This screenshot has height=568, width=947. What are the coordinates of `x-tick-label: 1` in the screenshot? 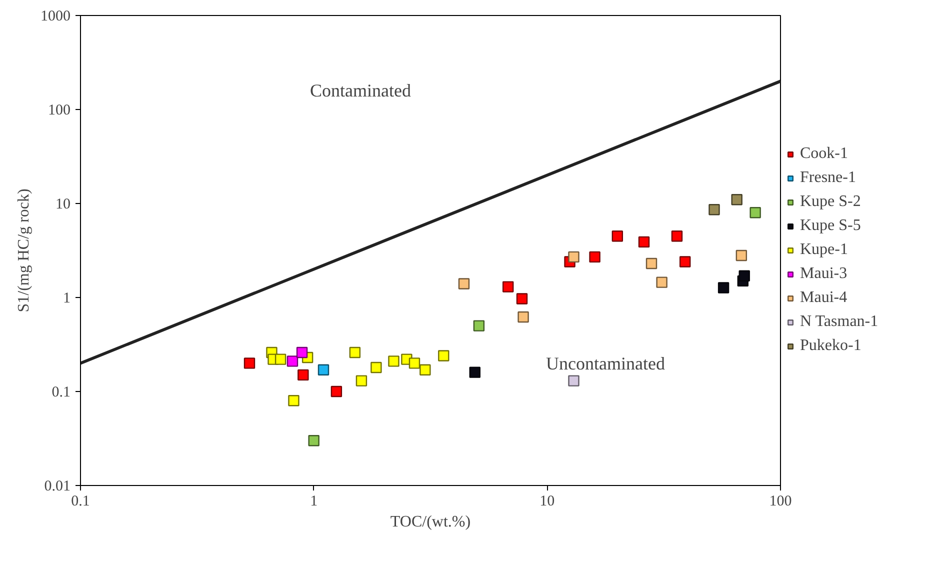 It's located at (314, 502).